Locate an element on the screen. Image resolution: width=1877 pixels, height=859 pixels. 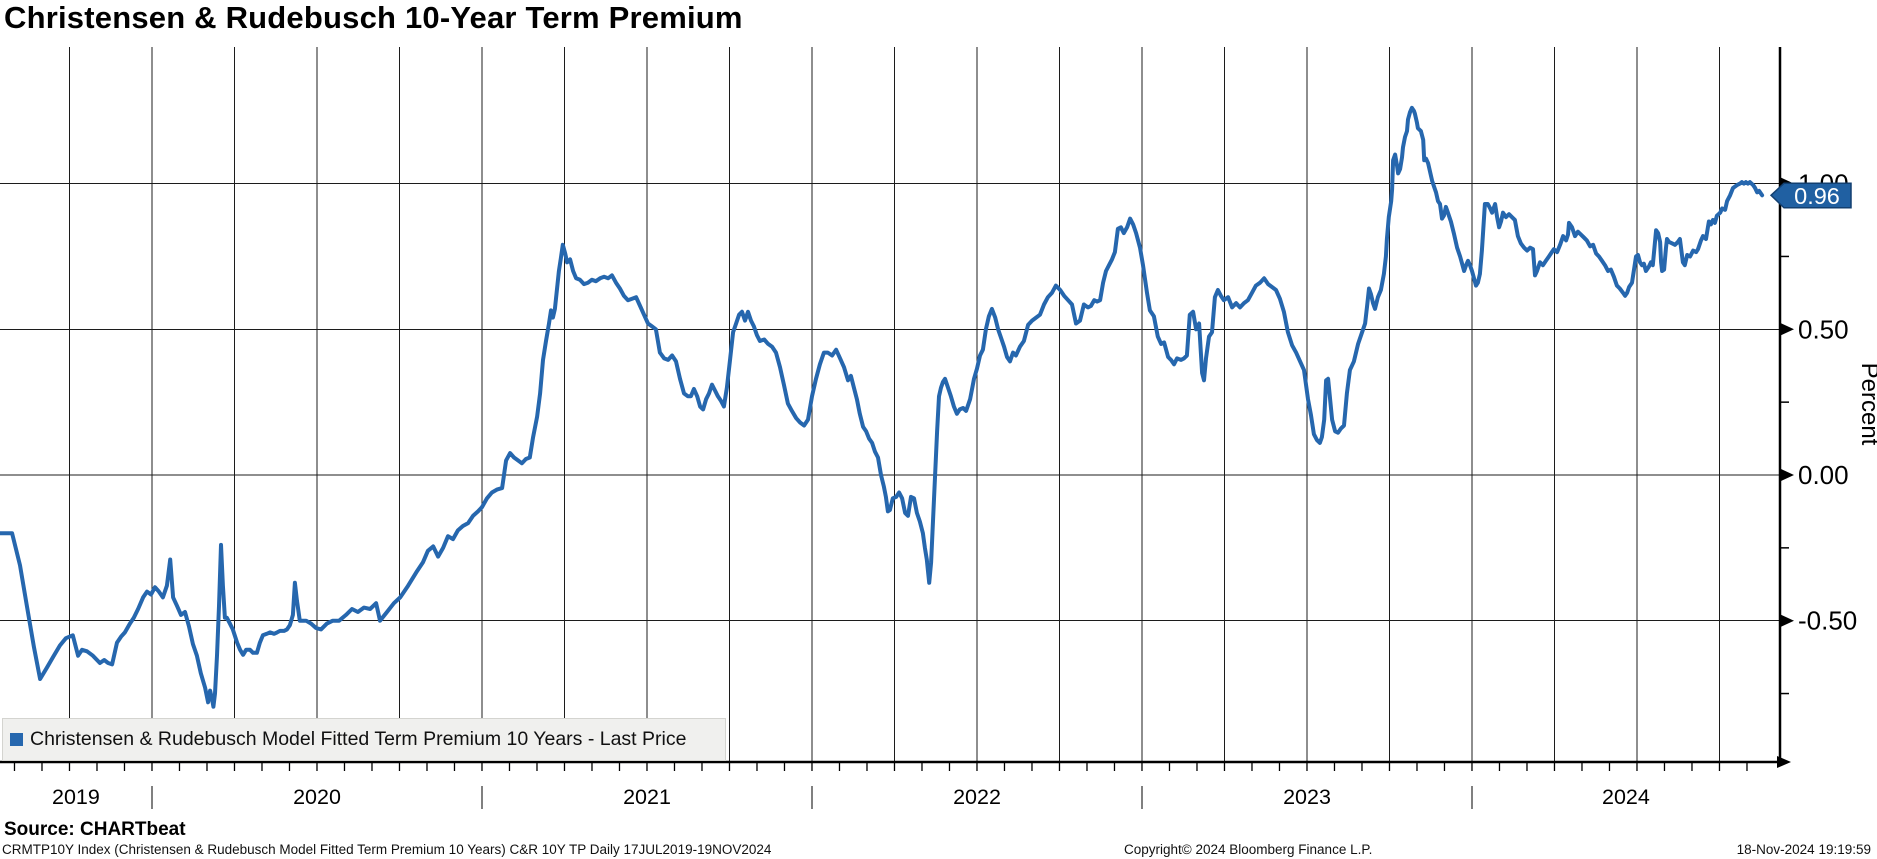
y-axis-title: Percent is located at coordinates (1866, 404).